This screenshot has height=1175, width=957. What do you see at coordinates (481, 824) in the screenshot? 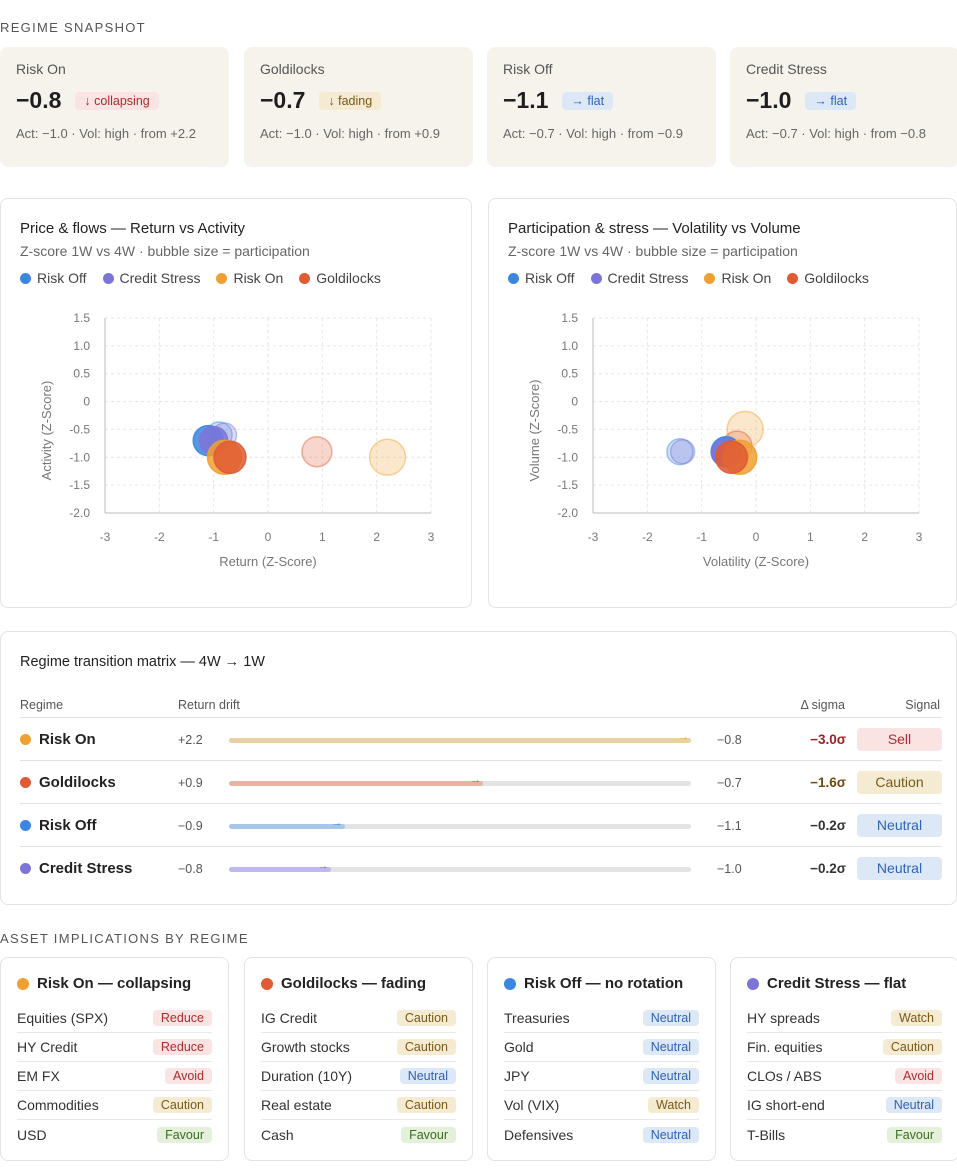
I see `matrix-row-risk-off: Risk Off −0.9 → −1.1 −0.2σ Neutral` at bounding box center [481, 824].